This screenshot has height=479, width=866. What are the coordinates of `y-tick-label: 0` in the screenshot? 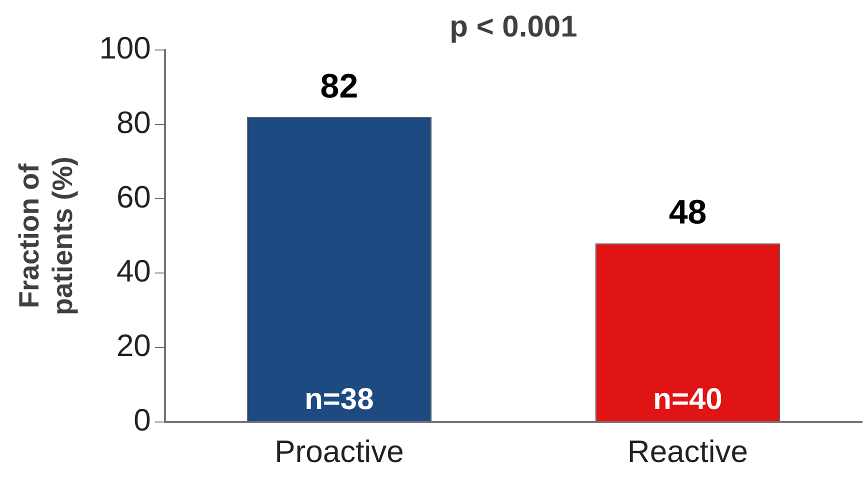 It's located at (142, 420).